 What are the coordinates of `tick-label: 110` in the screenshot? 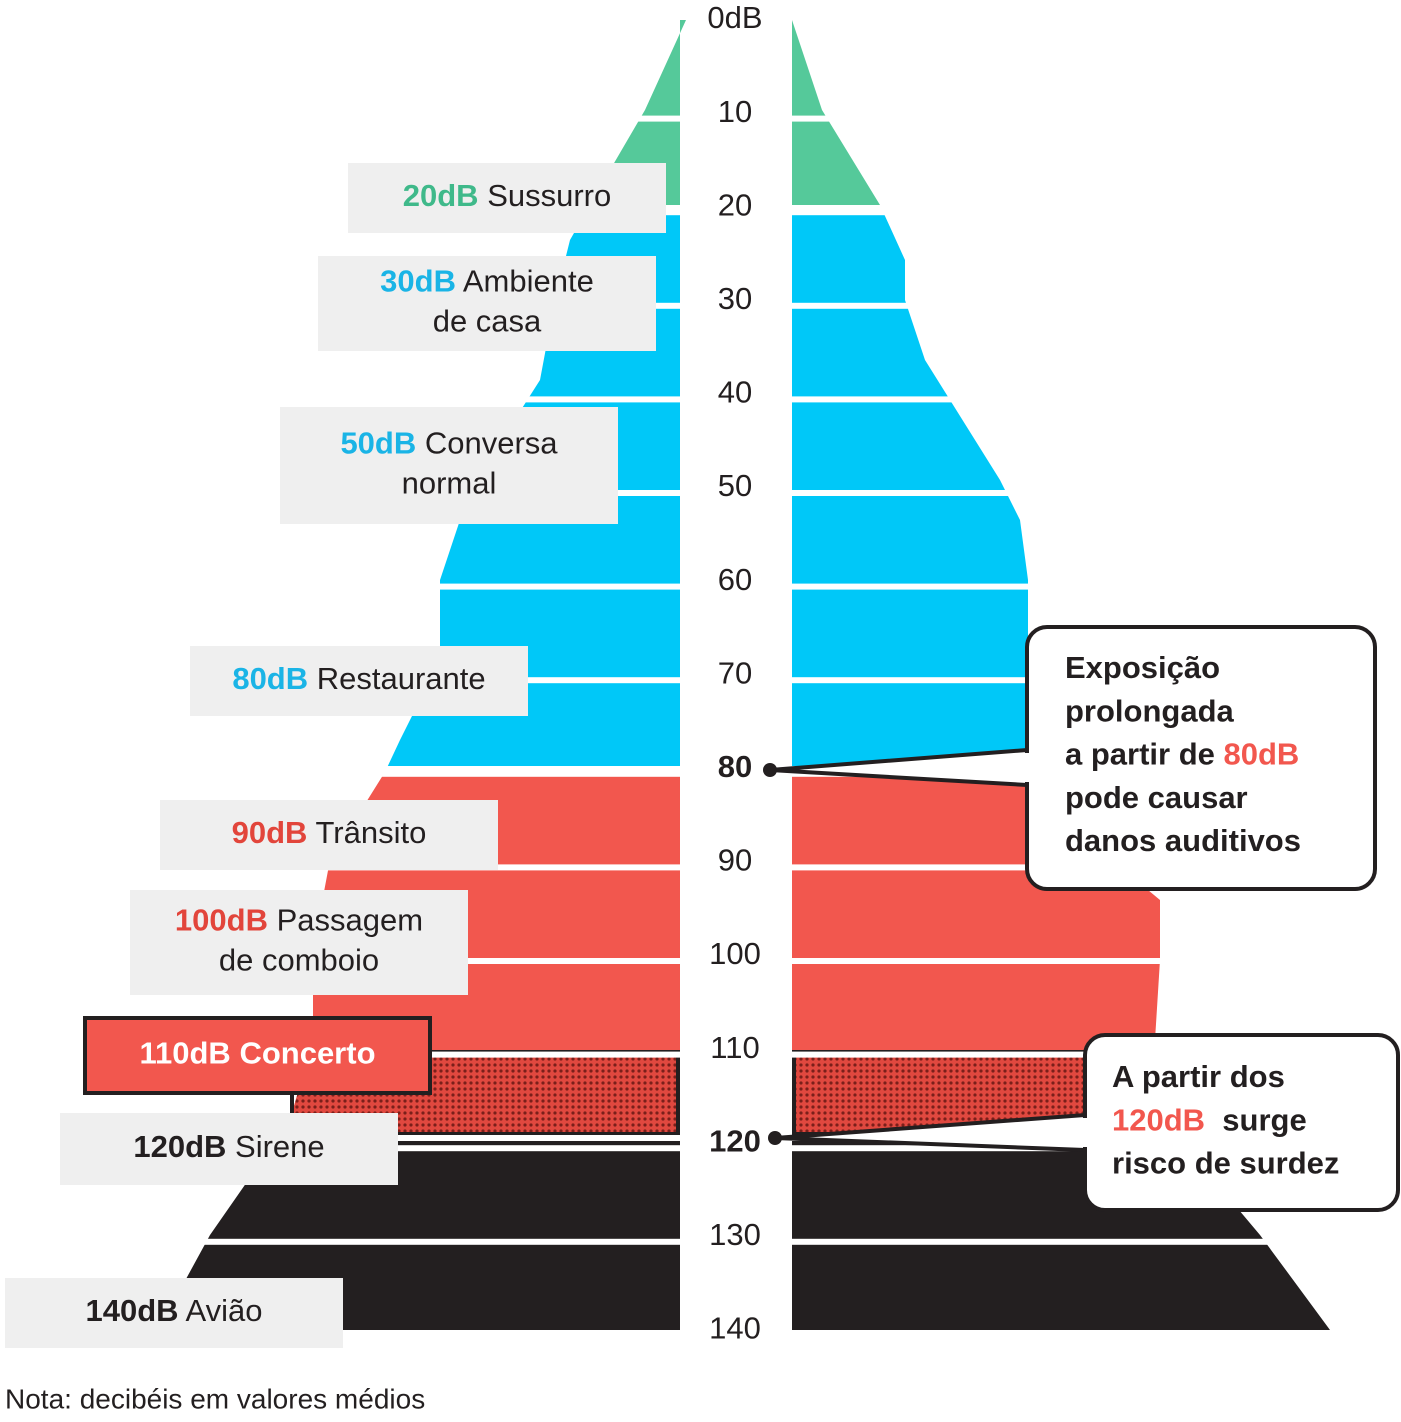 It's located at (734, 1047).